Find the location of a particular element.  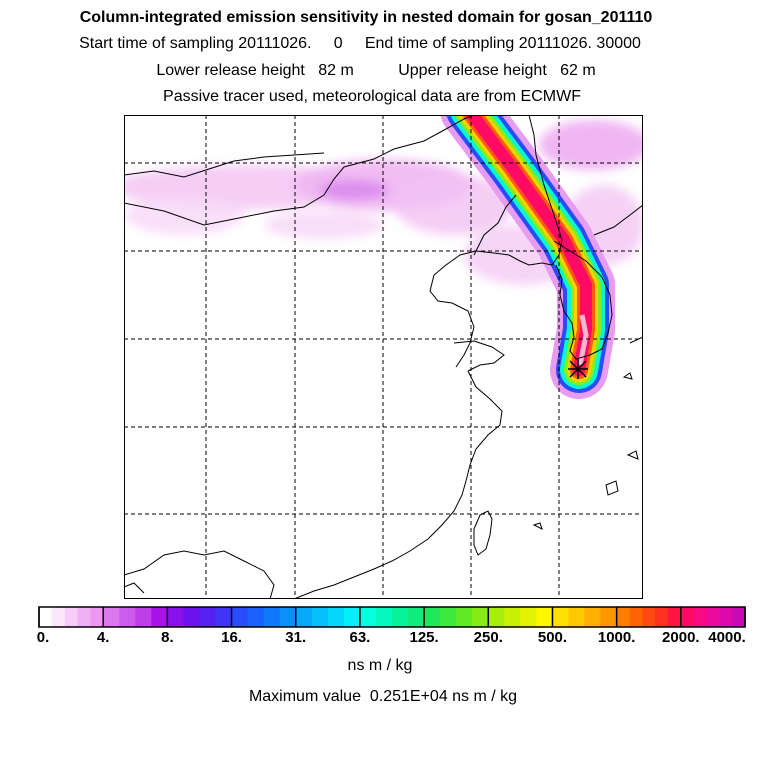

colorbar-tick-label: 4000. is located at coordinates (727, 637).